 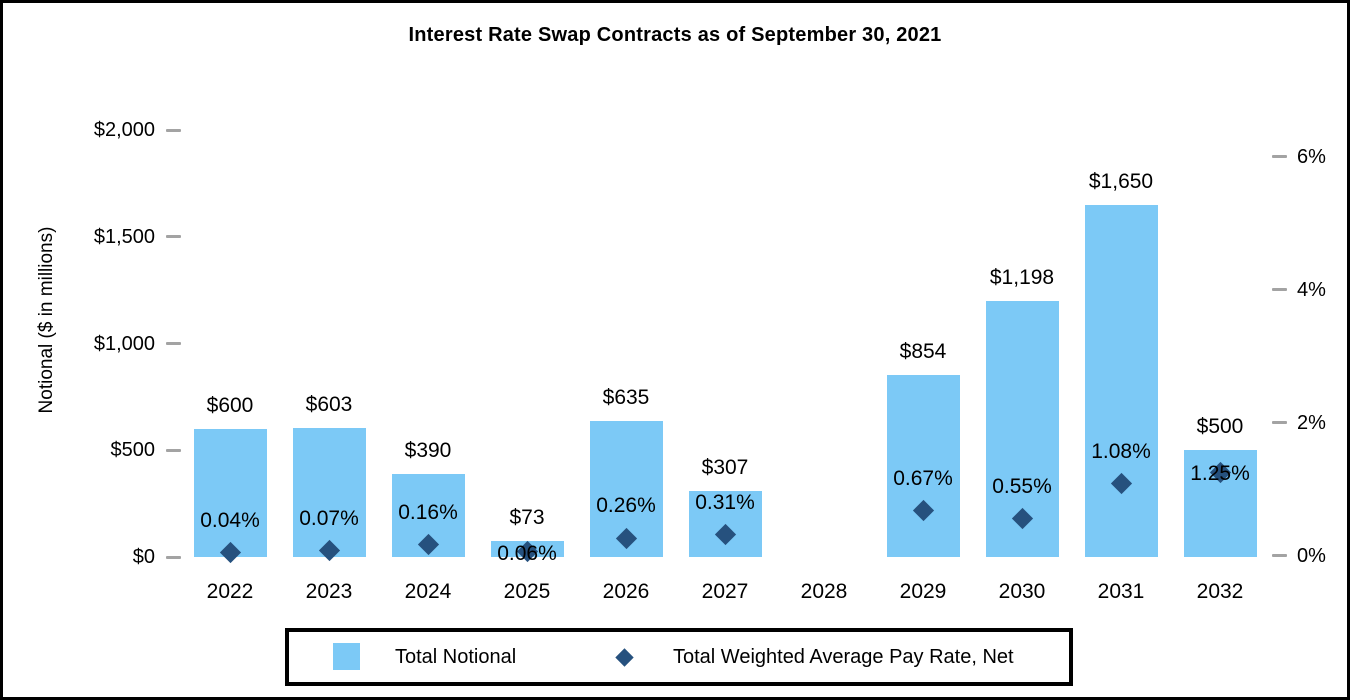 I want to click on x-axis-category-label: 2024, so click(x=428, y=591).